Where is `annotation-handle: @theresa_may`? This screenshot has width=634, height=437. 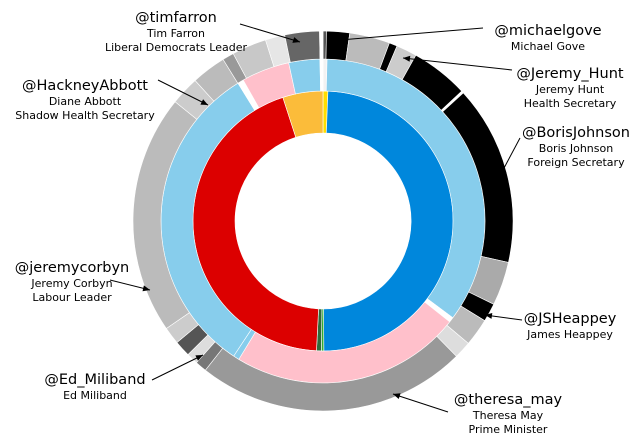 annotation-handle: @theresa_may is located at coordinates (508, 400).